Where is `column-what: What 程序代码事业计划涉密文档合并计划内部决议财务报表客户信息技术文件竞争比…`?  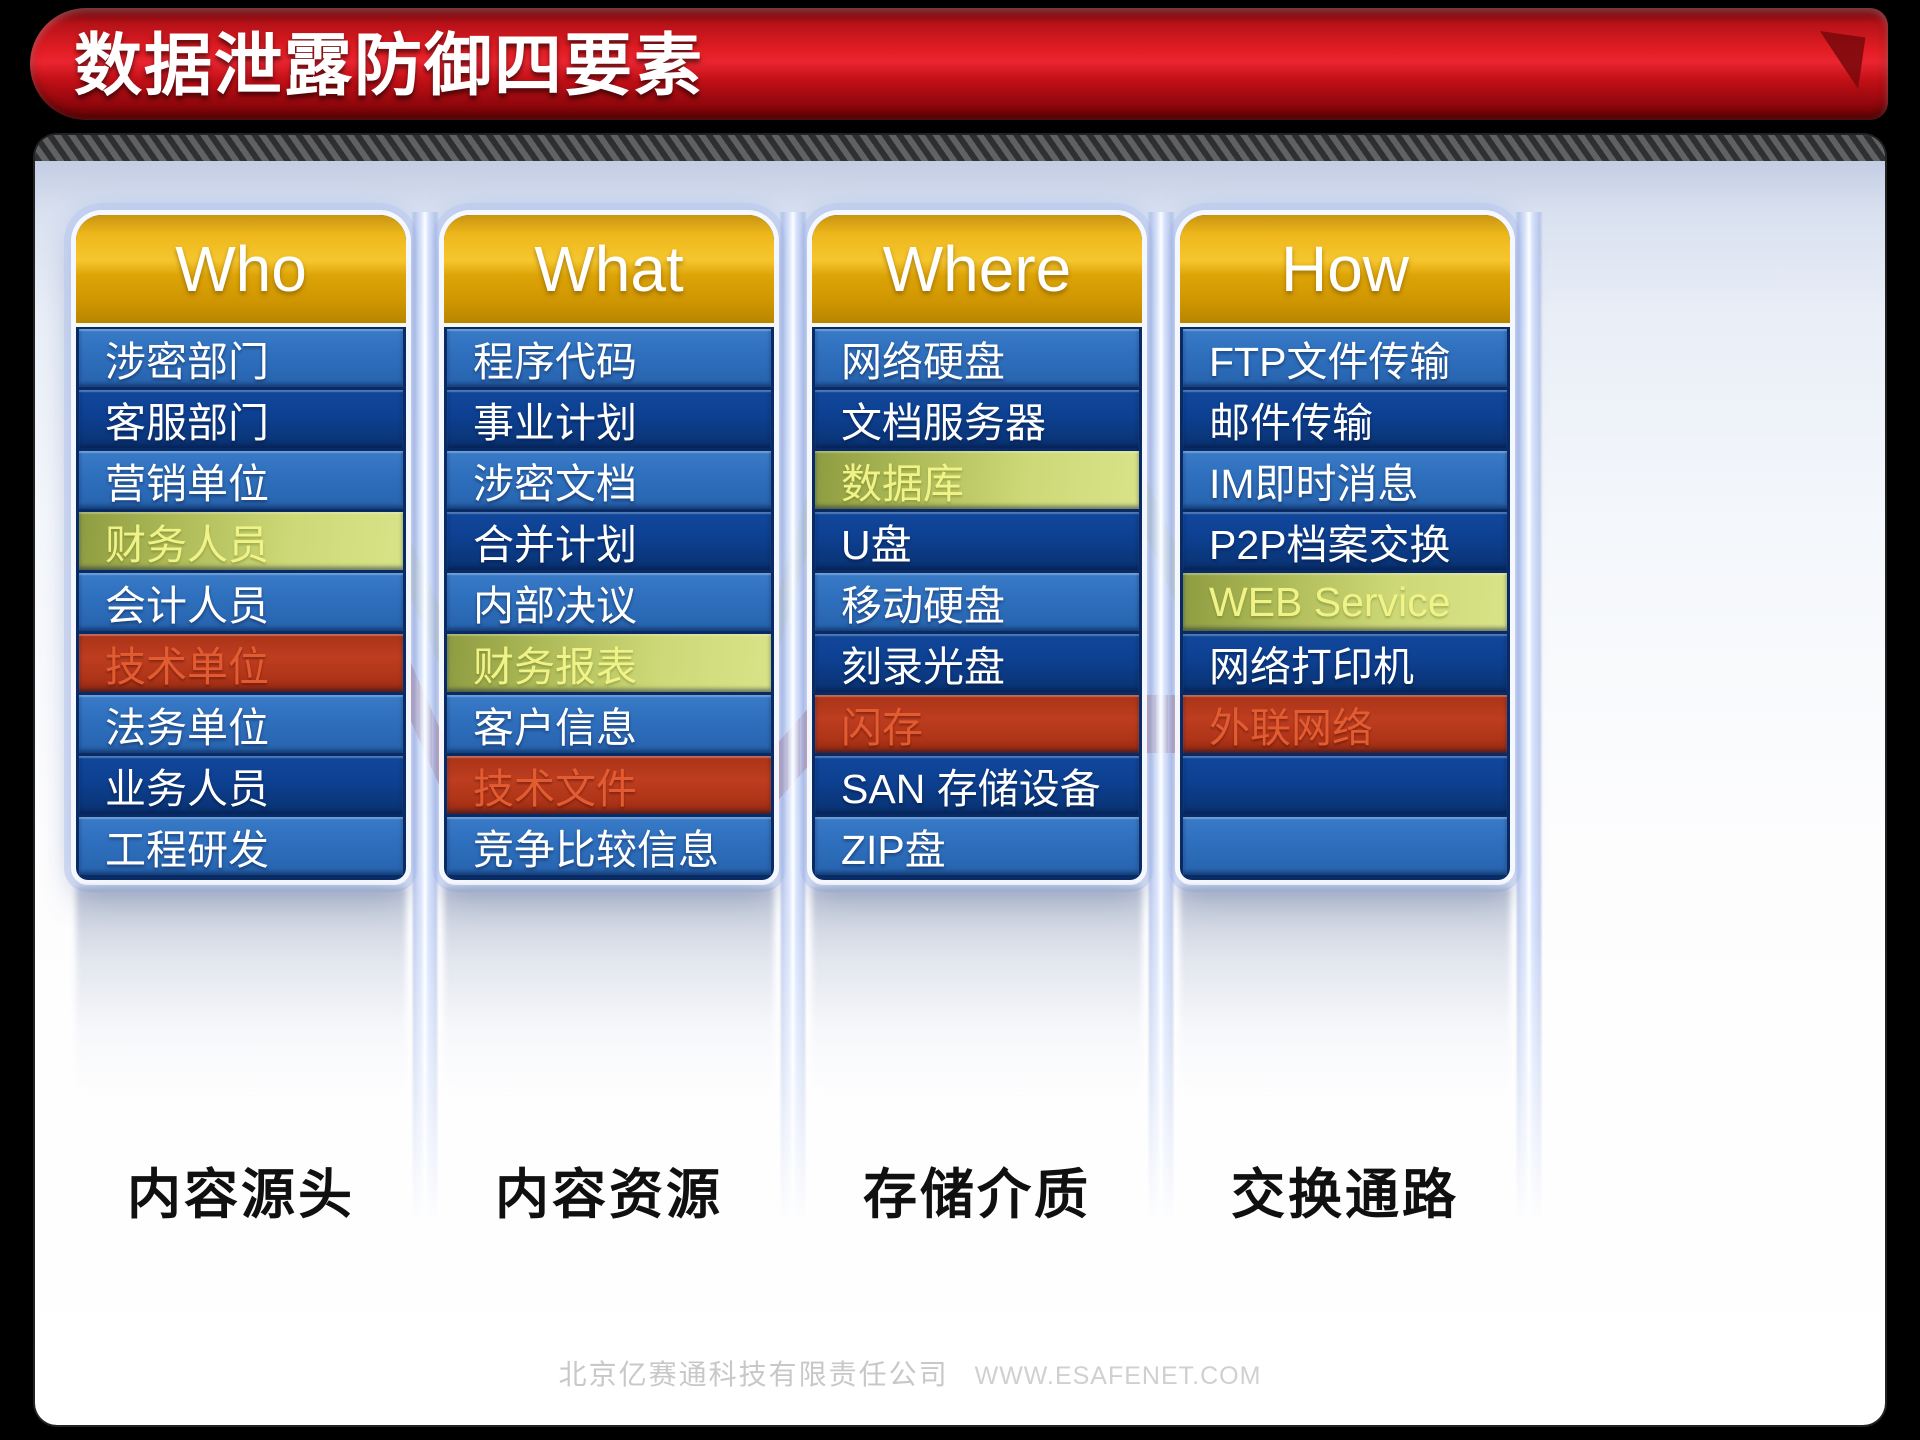 column-what: What 程序代码事业计划涉密文档合并计划内部决议财务报表客户信息技术文件竞争比… is located at coordinates (609, 775).